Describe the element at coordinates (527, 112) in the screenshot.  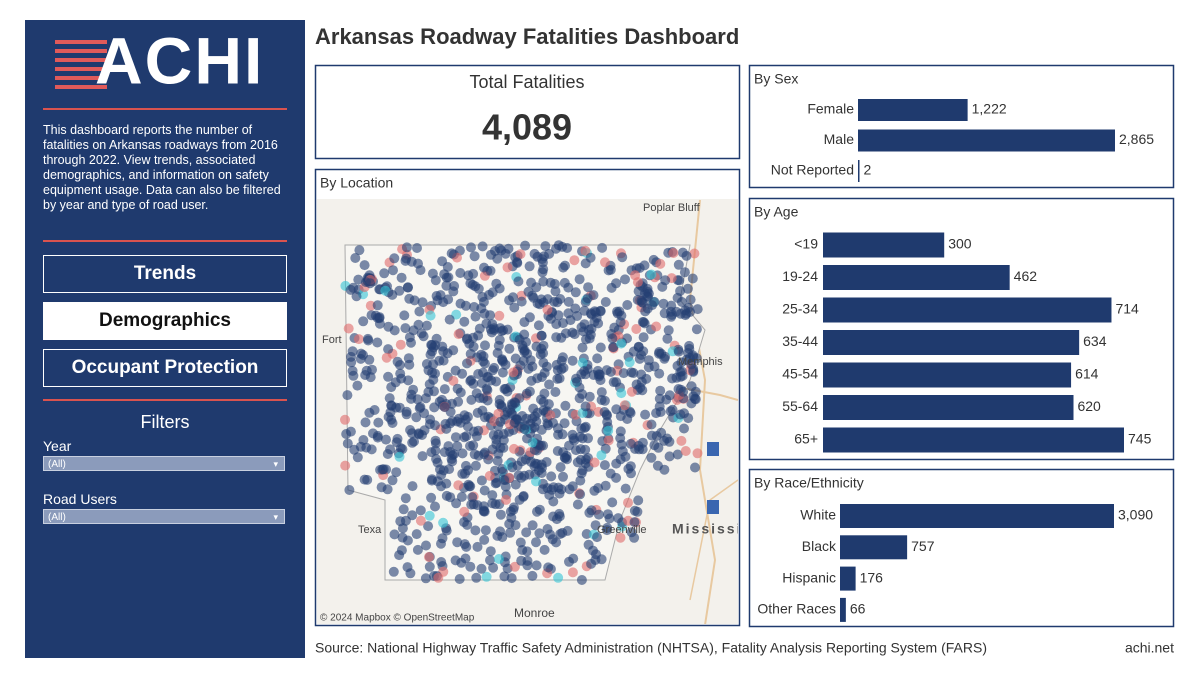
I see `total-panel` at that location.